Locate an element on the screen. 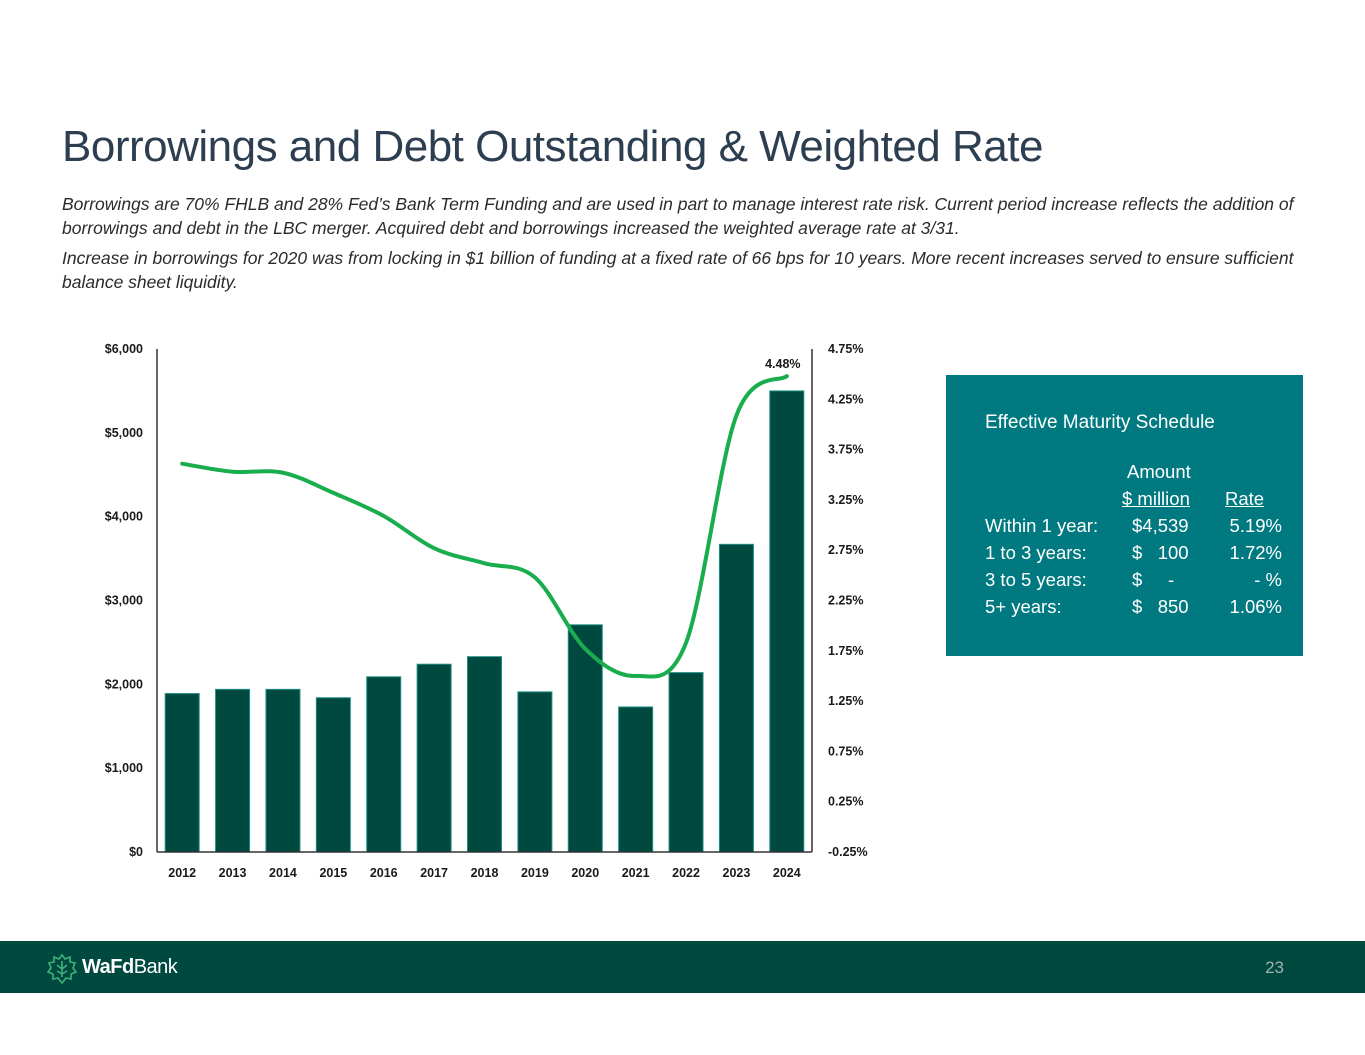  right-tick-label: 3.75% is located at coordinates (845, 450).